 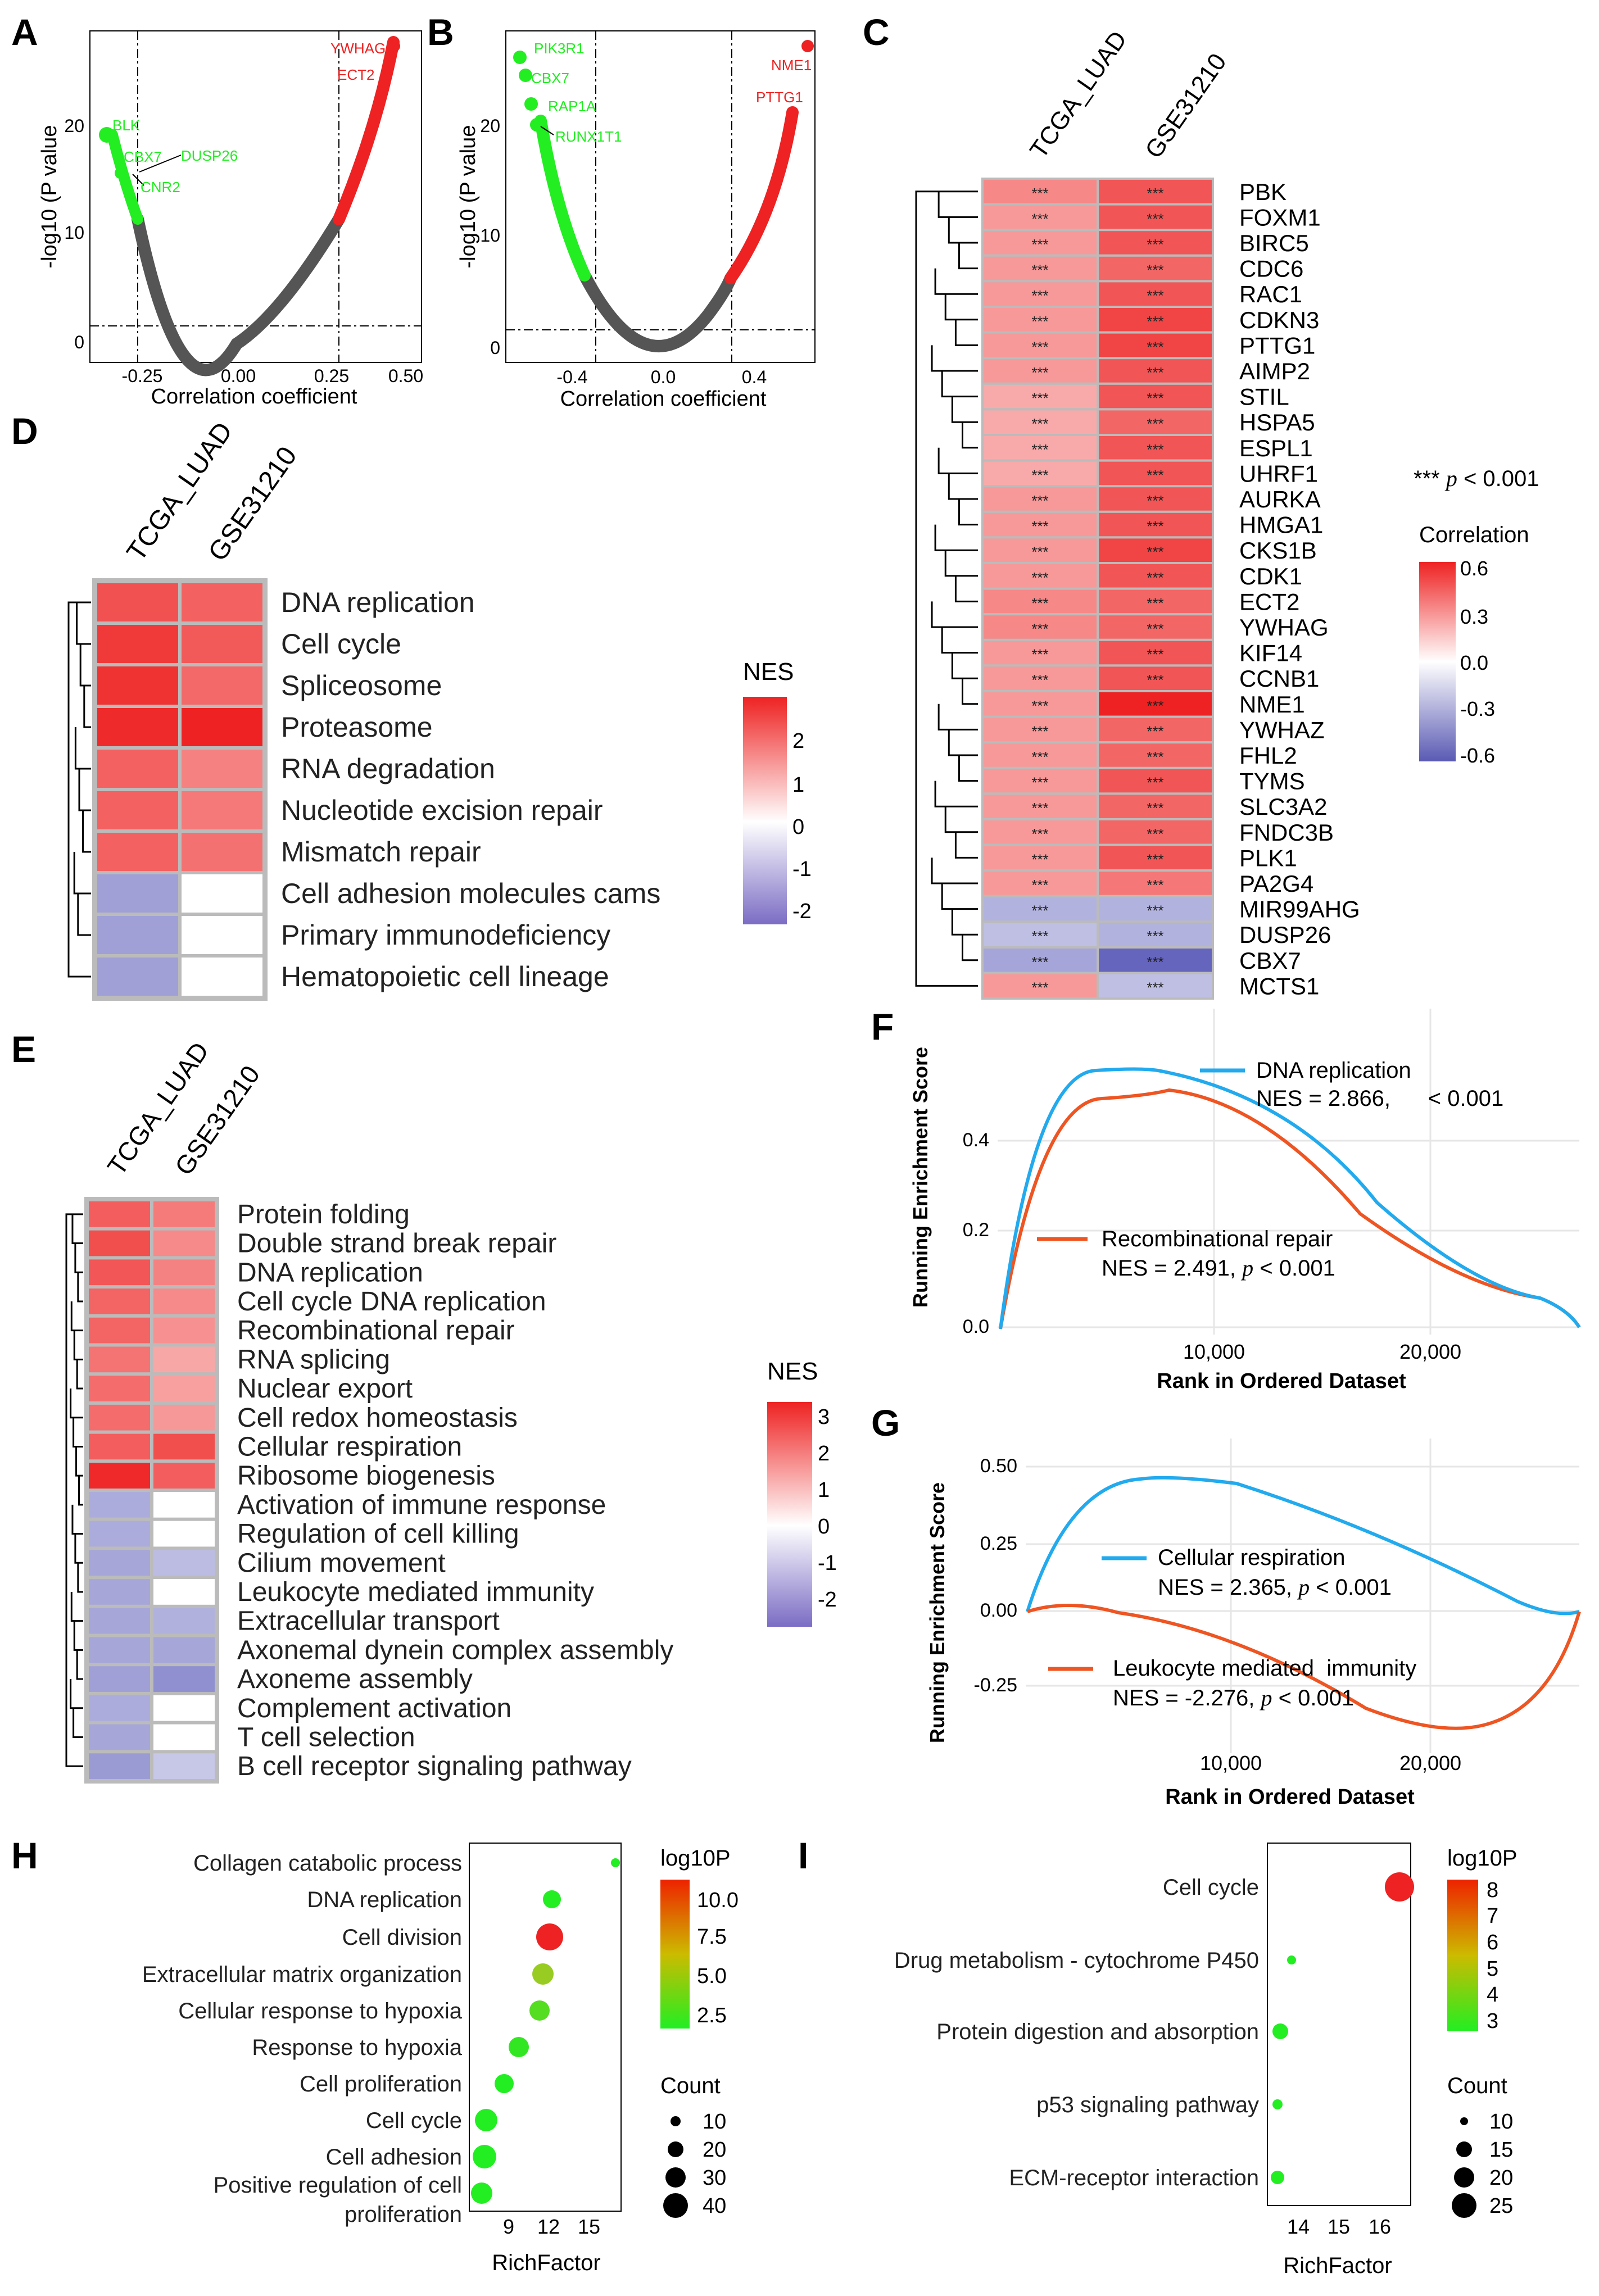 I want to click on panel-b-xtick-1: 0.0, so click(x=663, y=377).